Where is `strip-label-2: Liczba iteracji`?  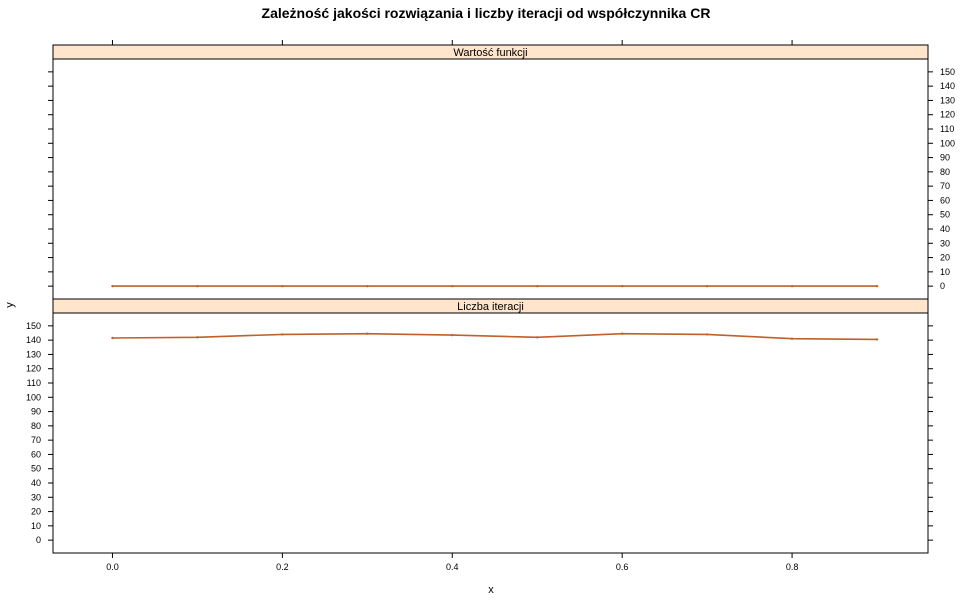 strip-label-2: Liczba iteracji is located at coordinates (490, 307).